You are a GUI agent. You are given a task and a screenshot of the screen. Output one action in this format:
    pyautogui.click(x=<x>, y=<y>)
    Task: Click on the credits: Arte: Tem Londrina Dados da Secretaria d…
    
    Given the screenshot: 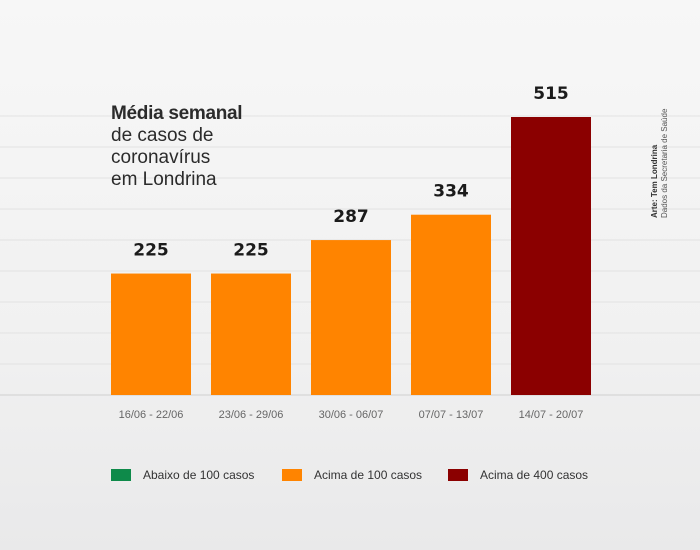 What is the action you would take?
    pyautogui.click(x=660, y=163)
    